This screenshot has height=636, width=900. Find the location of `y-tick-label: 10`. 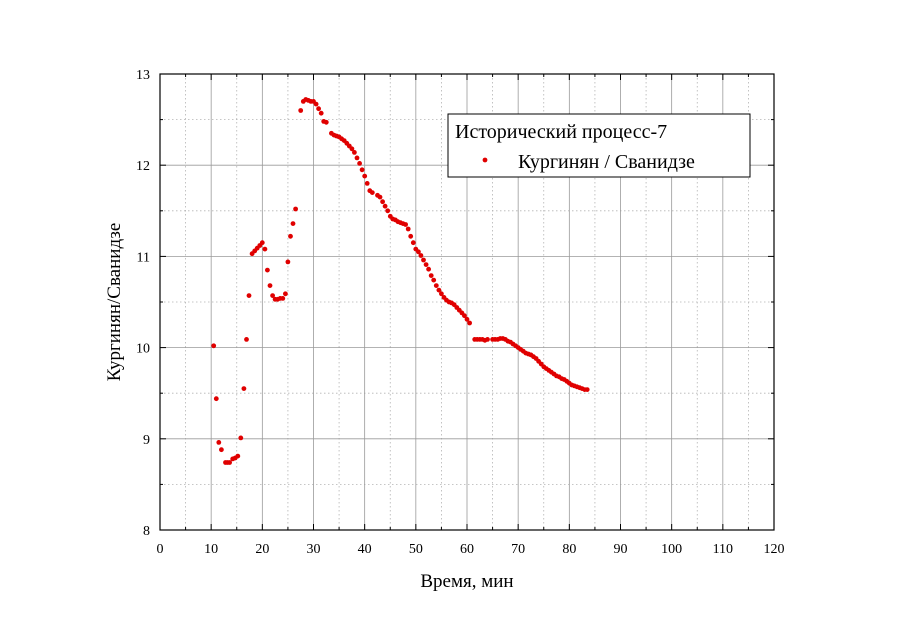

y-tick-label: 10 is located at coordinates (143, 349).